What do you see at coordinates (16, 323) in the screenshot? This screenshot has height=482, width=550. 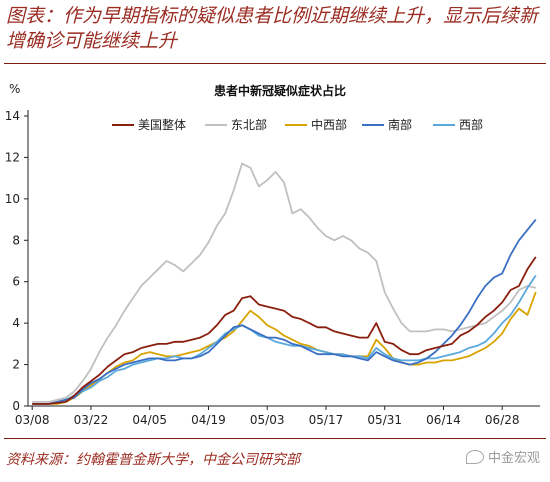 I see `y-tick-label: 4` at bounding box center [16, 323].